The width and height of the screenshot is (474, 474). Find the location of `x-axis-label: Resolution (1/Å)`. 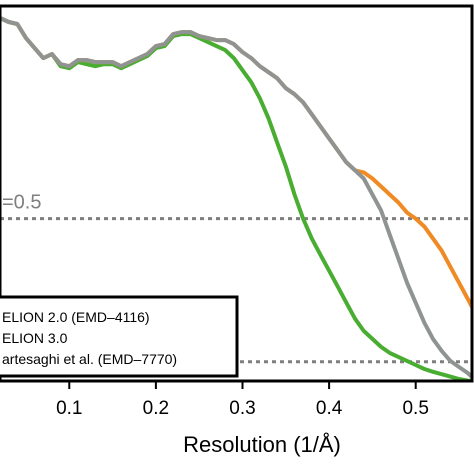

x-axis-label: Resolution (1/Å) is located at coordinates (262, 444).